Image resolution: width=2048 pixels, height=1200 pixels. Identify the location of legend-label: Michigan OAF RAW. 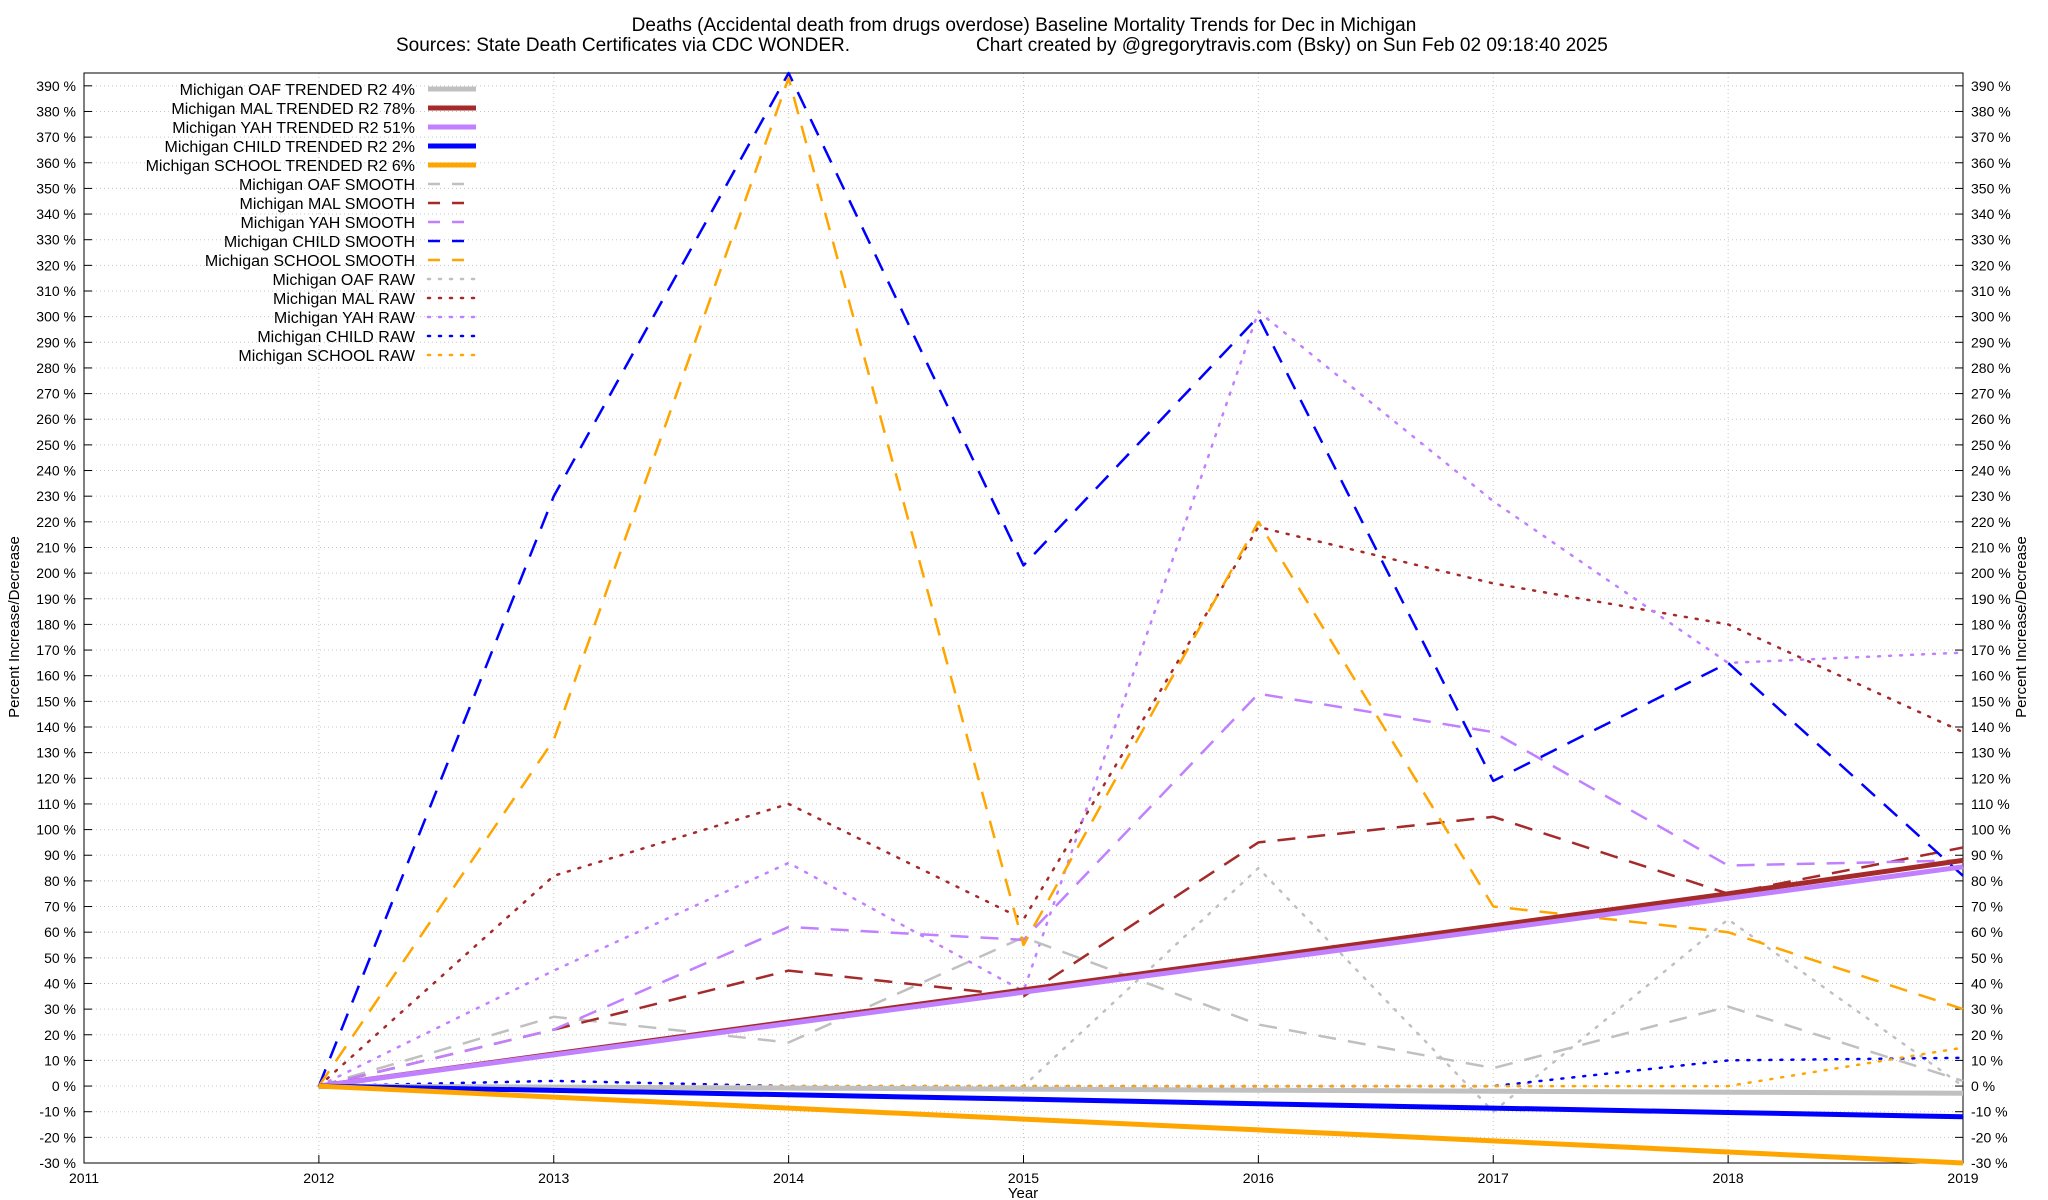
(343, 280).